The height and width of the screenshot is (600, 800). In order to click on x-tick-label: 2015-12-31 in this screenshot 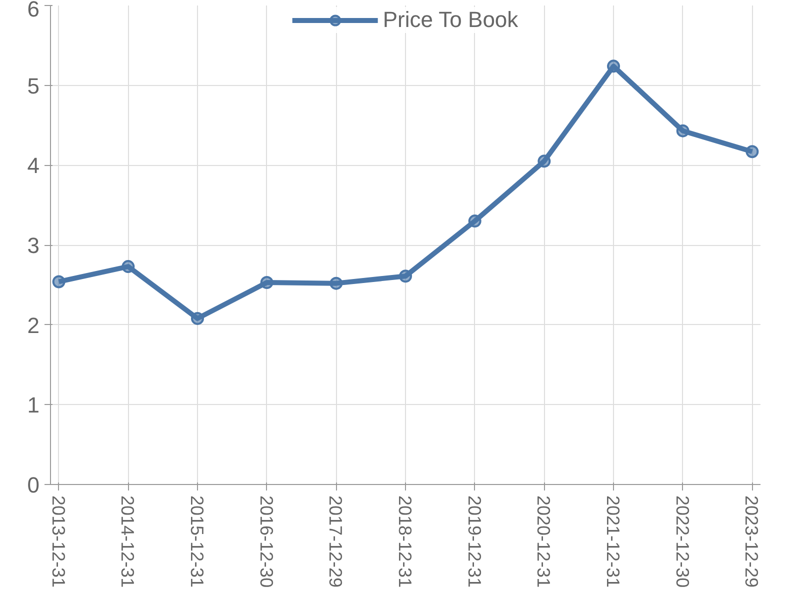, I will do `click(196, 542)`.